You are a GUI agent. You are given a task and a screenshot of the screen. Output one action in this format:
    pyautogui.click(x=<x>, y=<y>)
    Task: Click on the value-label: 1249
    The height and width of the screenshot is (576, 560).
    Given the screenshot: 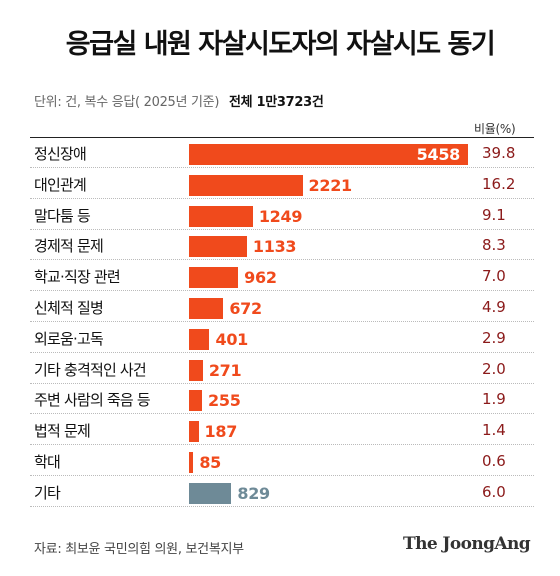 What is the action you would take?
    pyautogui.click(x=280, y=216)
    